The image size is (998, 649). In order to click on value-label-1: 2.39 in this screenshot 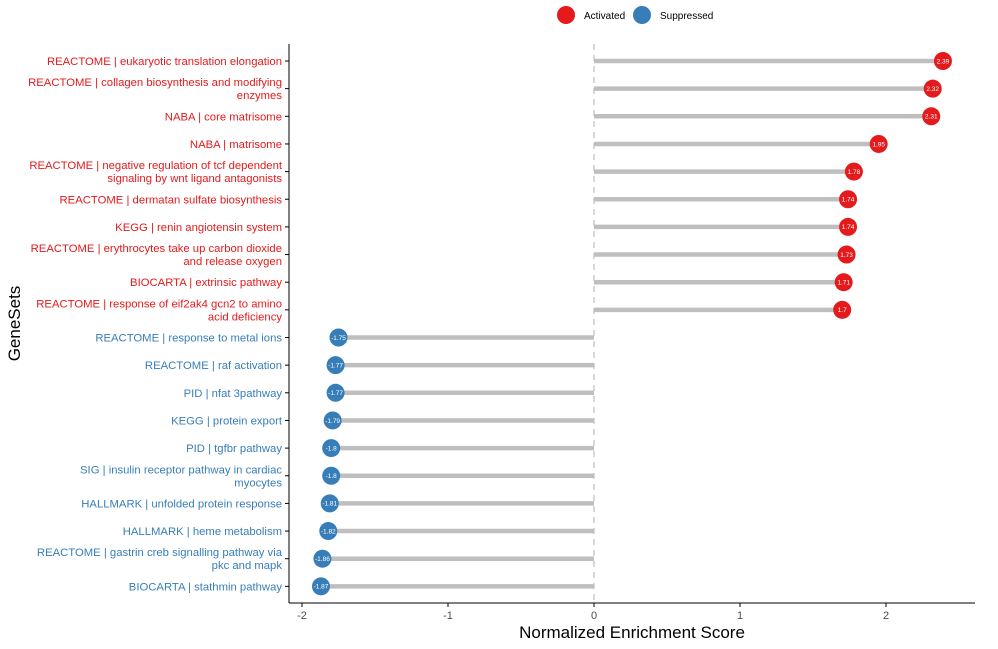, I will do `click(943, 61)`.